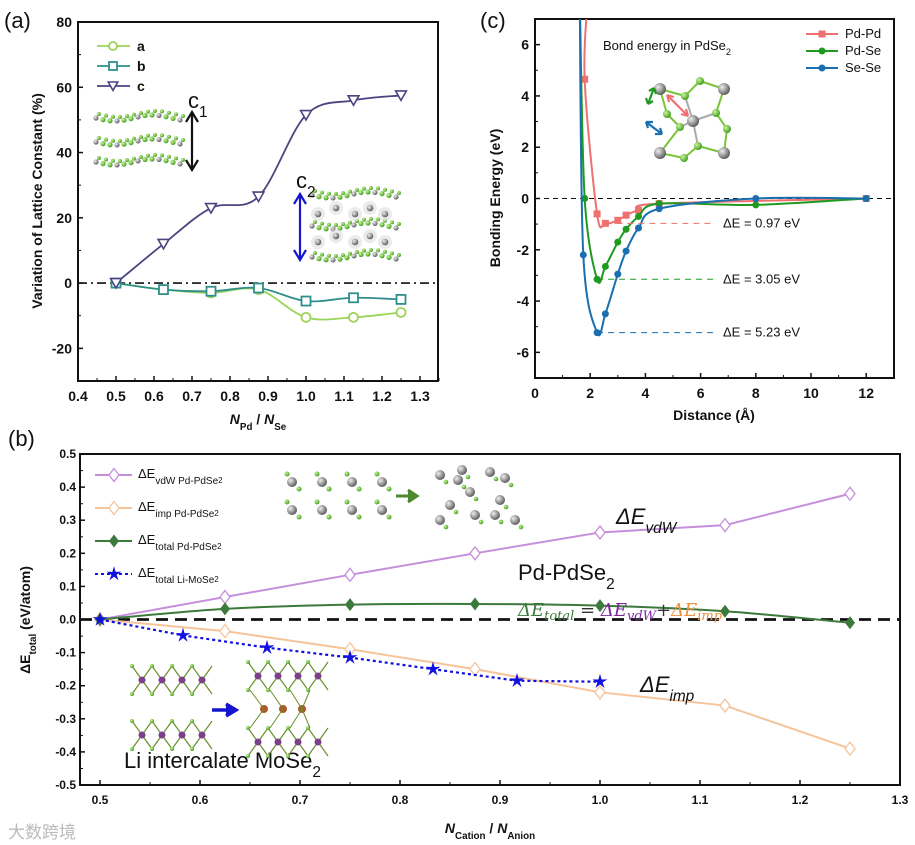  Describe the element at coordinates (64, 218) in the screenshot. I see `y-tick-label: 20` at that location.